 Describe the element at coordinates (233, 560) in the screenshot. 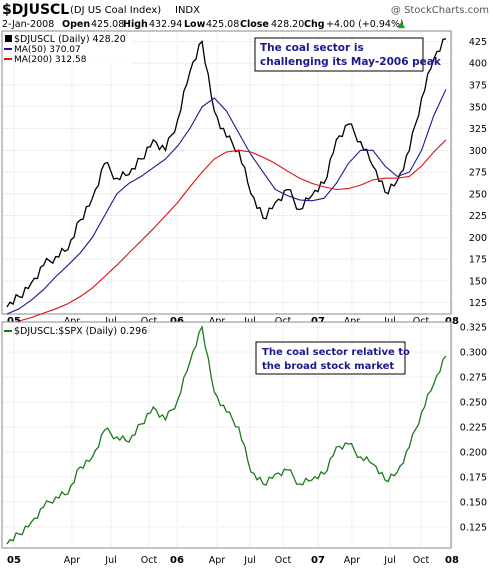

I see `ratio-x-axis: 05 Apr Jul Oct 06 Apr Jul Oct 07 Apr Jul Oct 08` at that location.